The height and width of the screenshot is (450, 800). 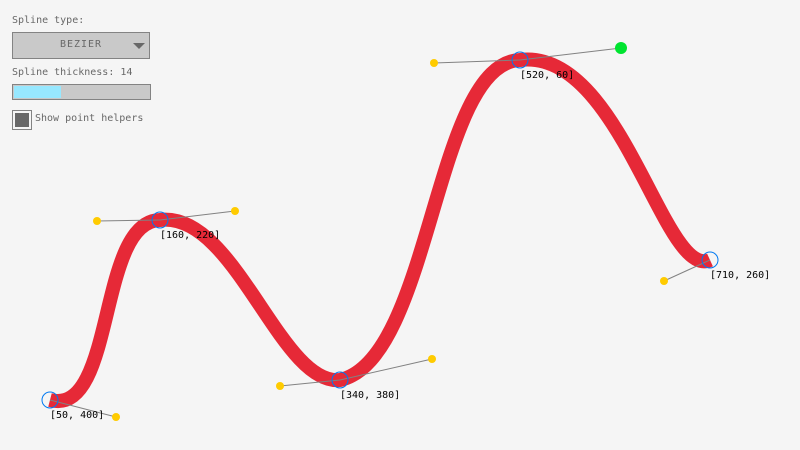 I want to click on point-coordinate-label: [710, 260], so click(x=740, y=275).